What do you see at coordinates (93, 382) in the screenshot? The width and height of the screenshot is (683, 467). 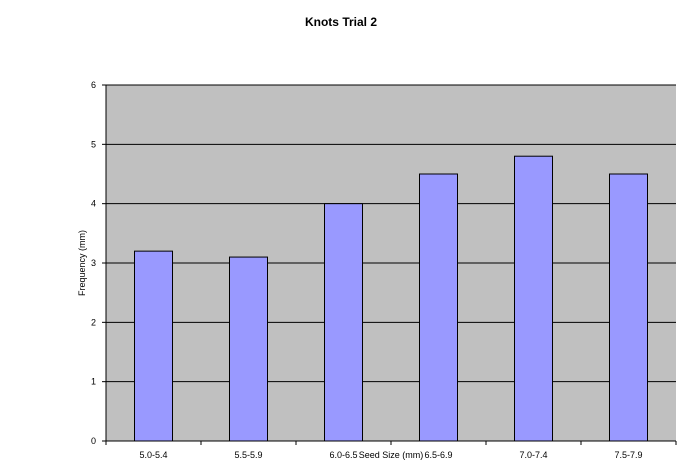 I see `y-tick-label: 1` at bounding box center [93, 382].